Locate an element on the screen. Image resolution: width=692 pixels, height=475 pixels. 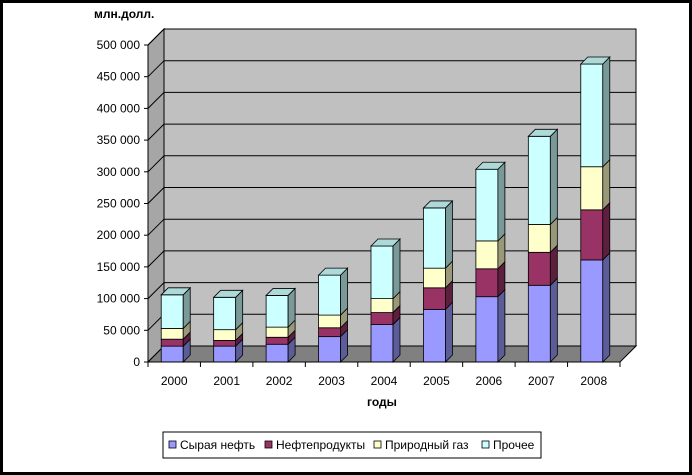
y-tick-label: 0 is located at coordinates (136, 362).